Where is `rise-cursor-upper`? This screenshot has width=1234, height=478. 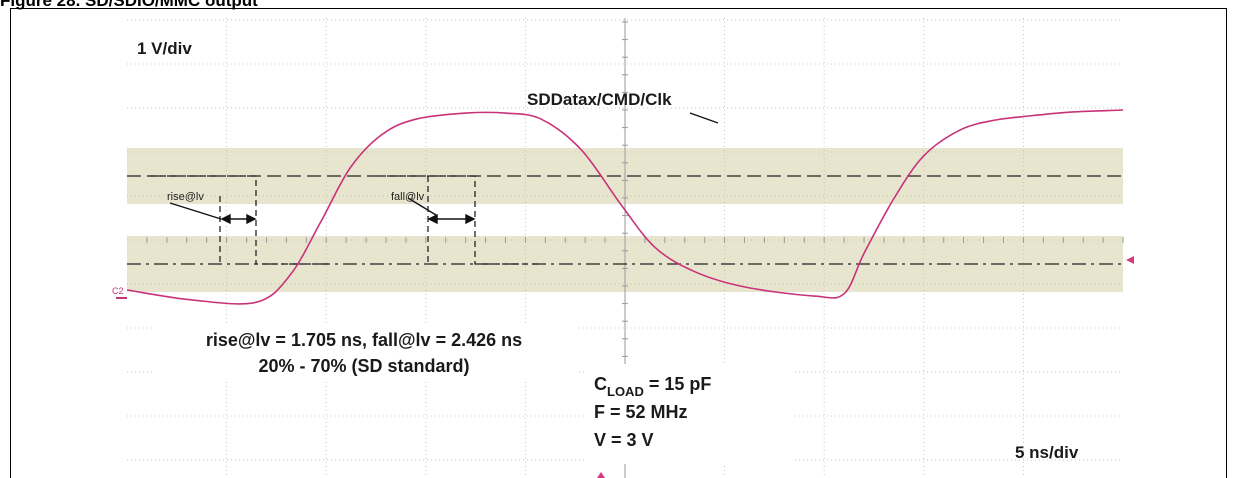
rise-cursor-upper is located at coordinates (240, 220).